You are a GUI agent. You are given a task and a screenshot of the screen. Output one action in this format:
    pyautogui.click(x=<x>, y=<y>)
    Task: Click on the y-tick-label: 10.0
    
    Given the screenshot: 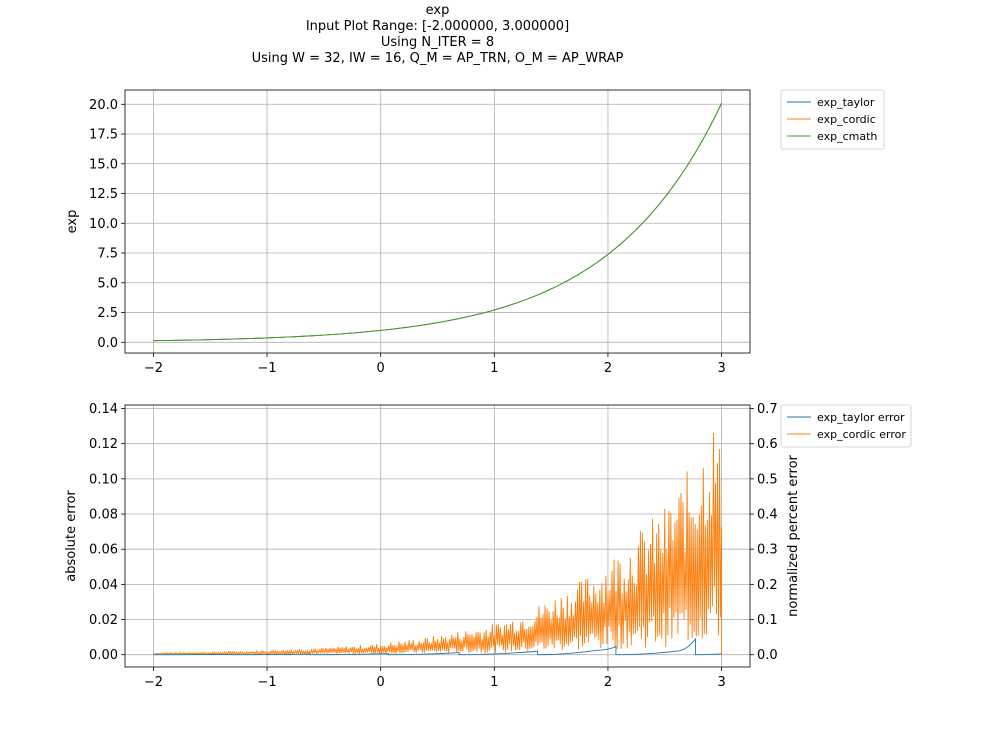 What is the action you would take?
    pyautogui.click(x=103, y=224)
    